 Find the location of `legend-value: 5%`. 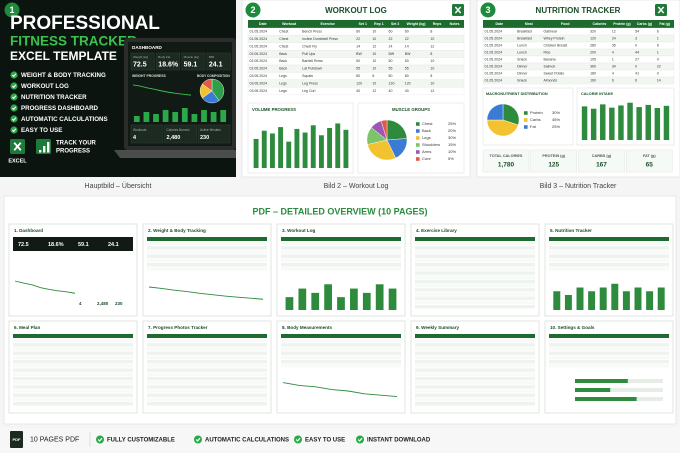

legend-value: 5% is located at coordinates (451, 158).